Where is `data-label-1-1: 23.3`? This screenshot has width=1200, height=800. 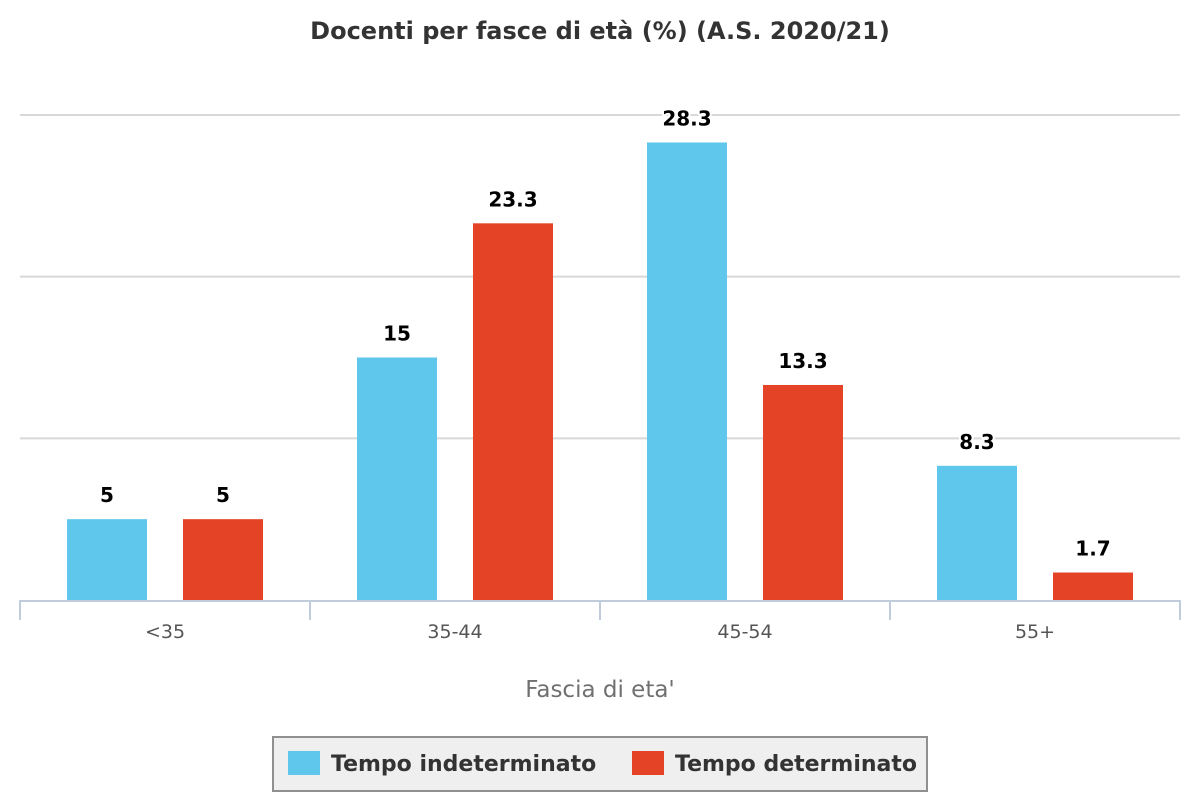
data-label-1-1: 23.3 is located at coordinates (512, 199).